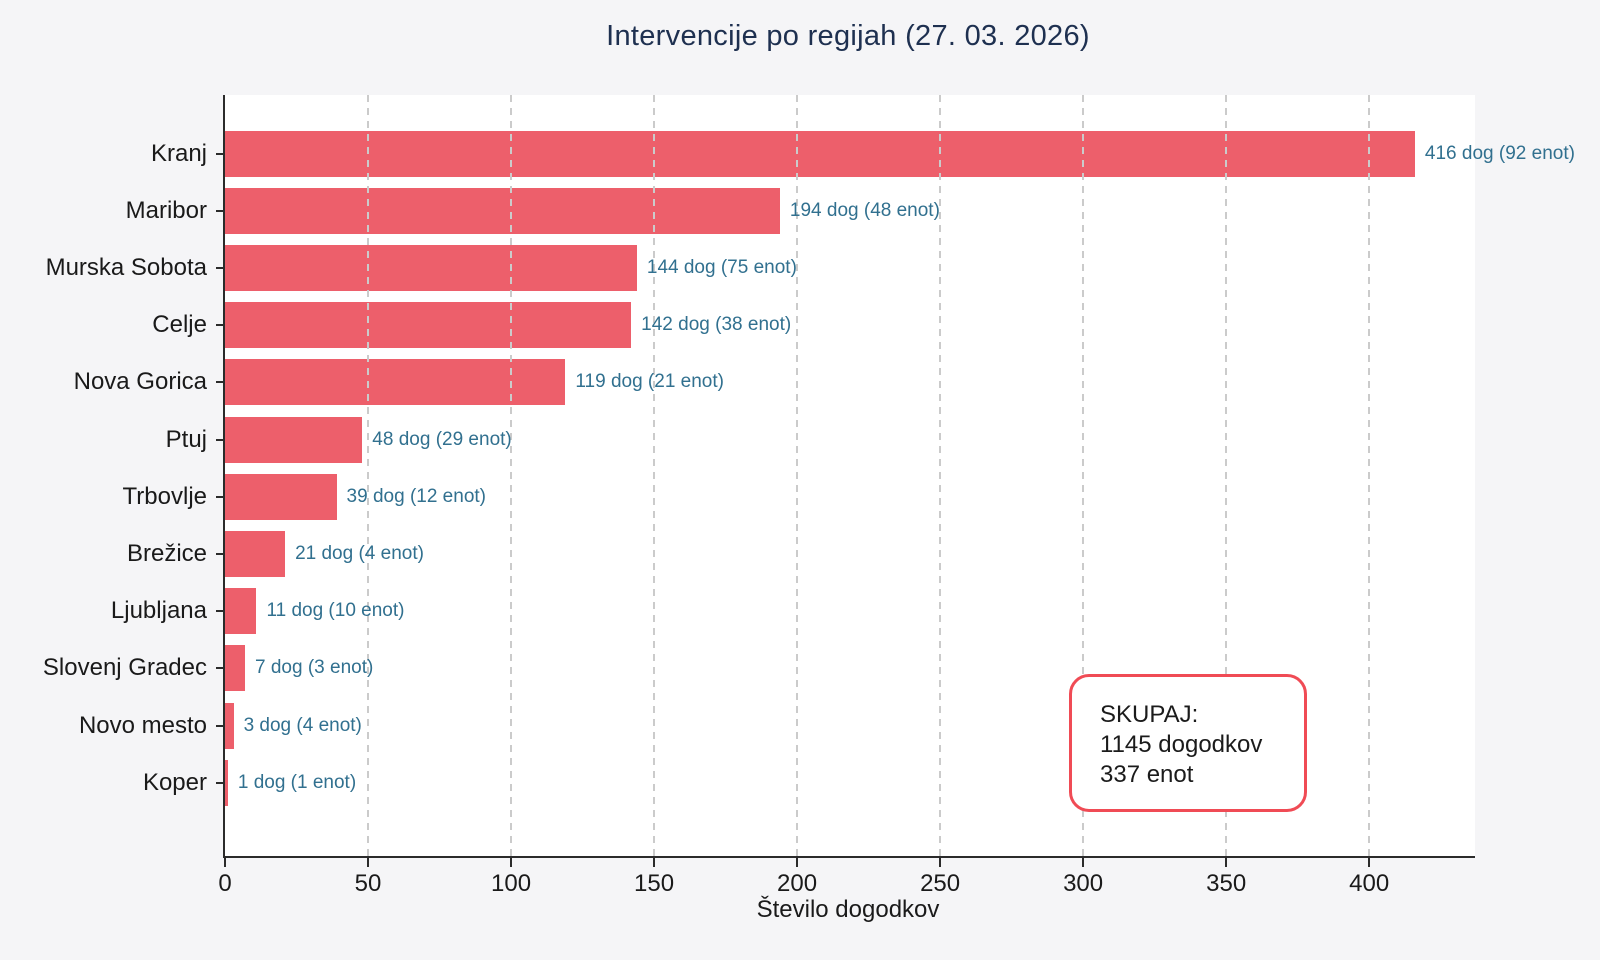 This screenshot has width=1600, height=960. I want to click on bar-value-label: 144 dog (75 enot), so click(721, 267).